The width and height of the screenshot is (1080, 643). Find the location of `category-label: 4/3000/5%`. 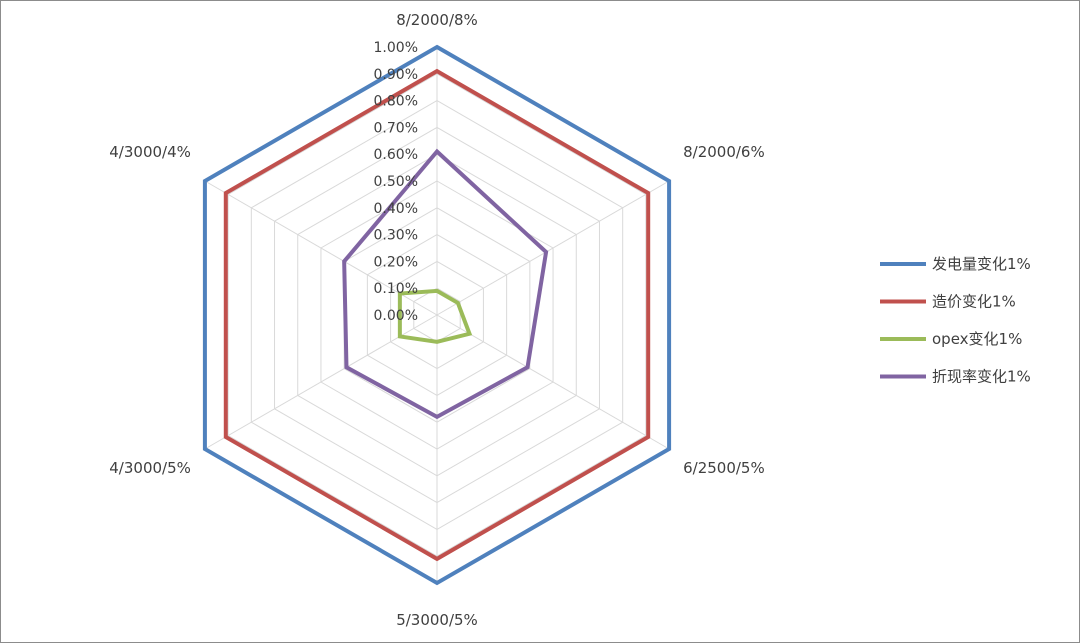

category-label: 4/3000/5% is located at coordinates (150, 468).